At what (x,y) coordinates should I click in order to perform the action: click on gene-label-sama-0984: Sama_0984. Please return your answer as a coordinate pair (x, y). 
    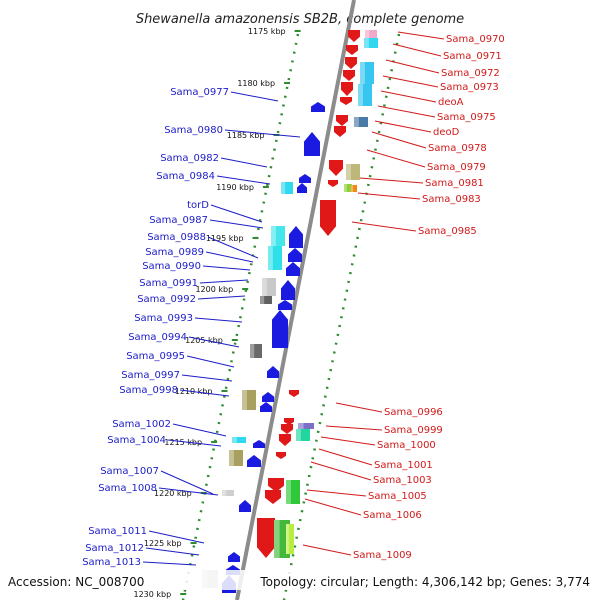
    Looking at the image, I should click on (185, 176).